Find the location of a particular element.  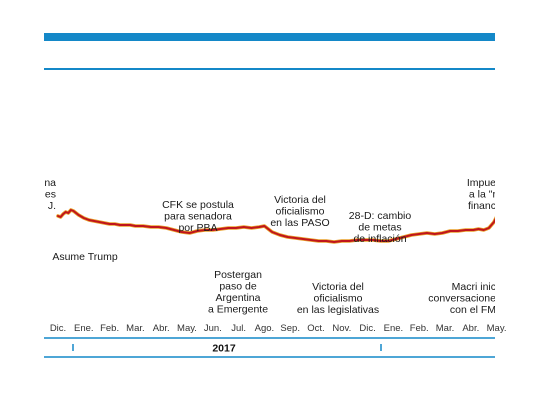

series-line is located at coordinates (276, 226).